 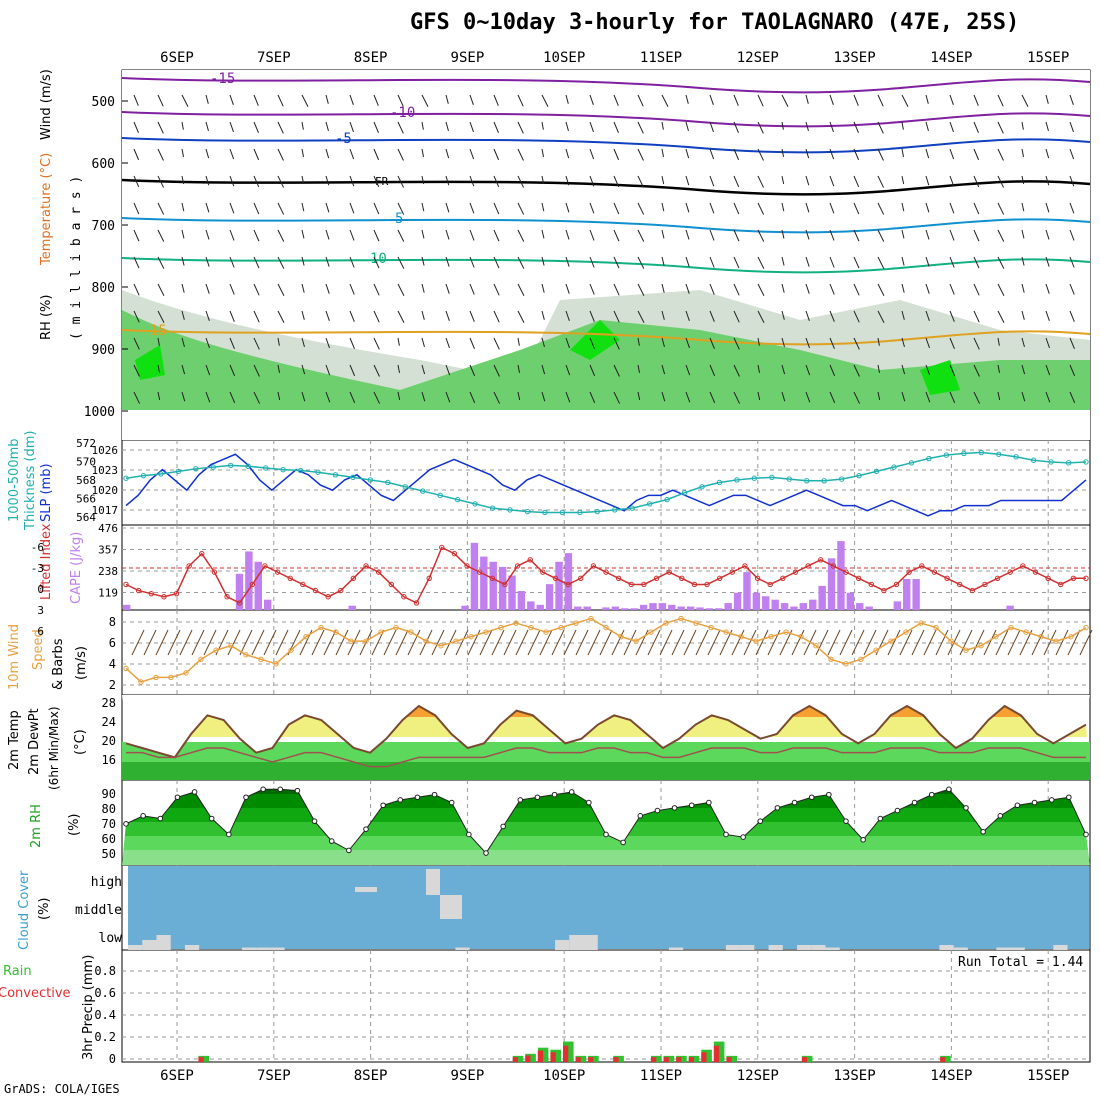 What do you see at coordinates (105, 971) in the screenshot?
I see `precip-tick-label: 0.8` at bounding box center [105, 971].